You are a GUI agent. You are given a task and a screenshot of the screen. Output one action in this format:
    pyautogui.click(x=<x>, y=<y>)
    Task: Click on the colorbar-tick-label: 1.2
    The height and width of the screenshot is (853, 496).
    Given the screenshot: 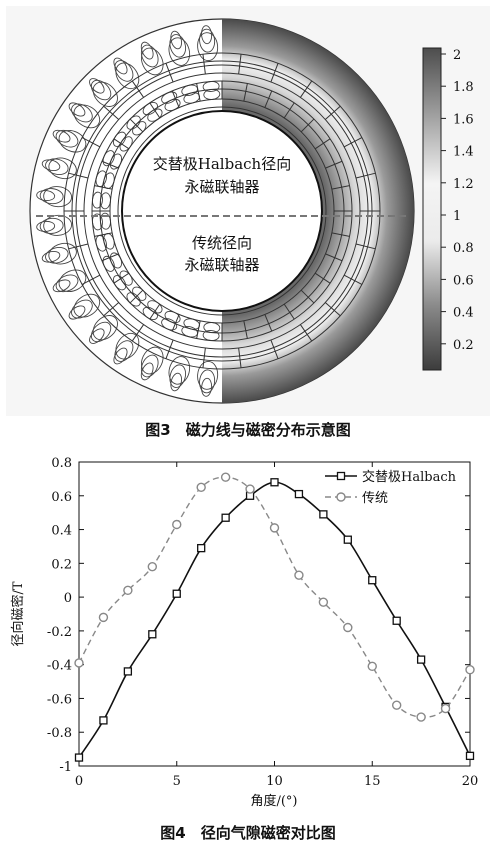 What is the action you would take?
    pyautogui.click(x=463, y=184)
    